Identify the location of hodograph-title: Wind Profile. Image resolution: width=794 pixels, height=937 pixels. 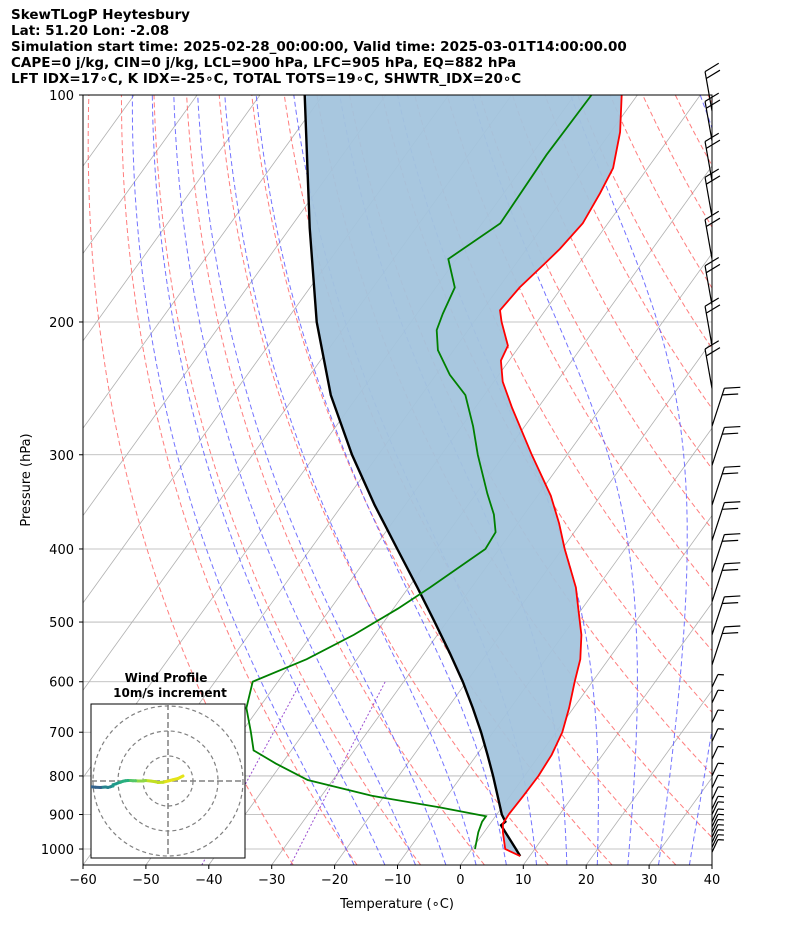
(166, 678).